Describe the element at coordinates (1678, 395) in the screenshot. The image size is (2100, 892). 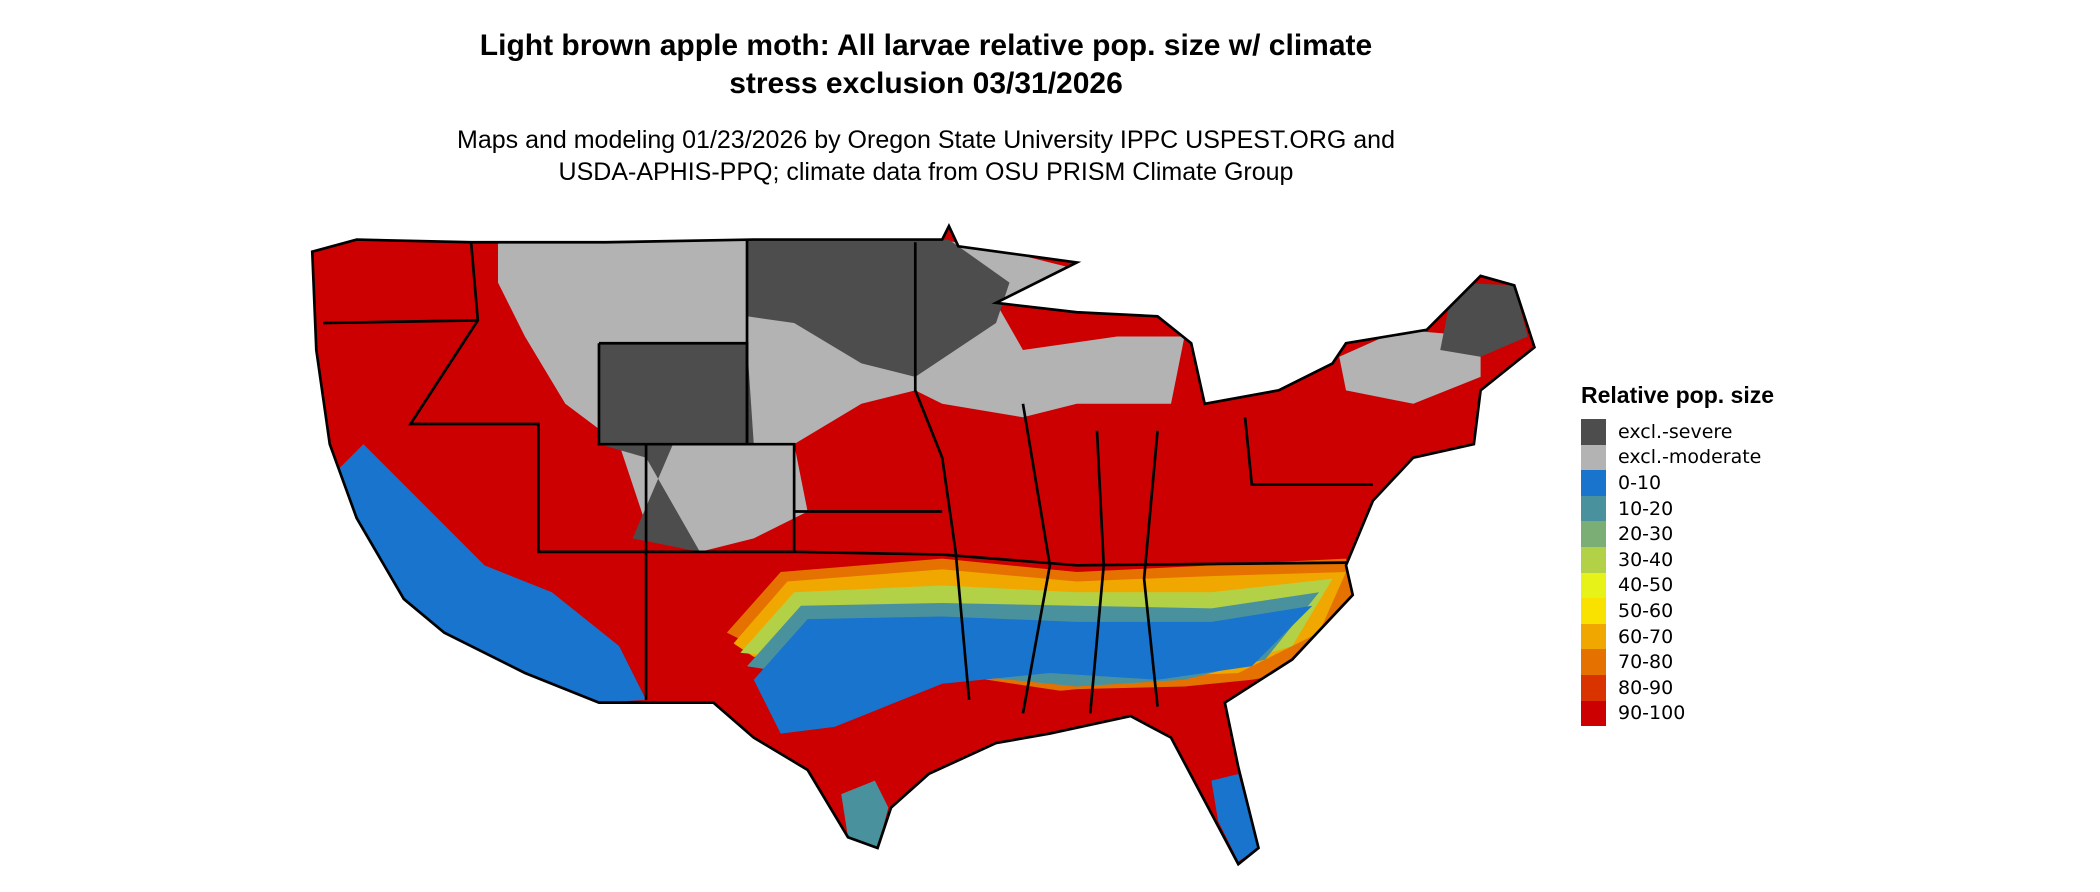
I see `legend-title: Relative pop. size` at that location.